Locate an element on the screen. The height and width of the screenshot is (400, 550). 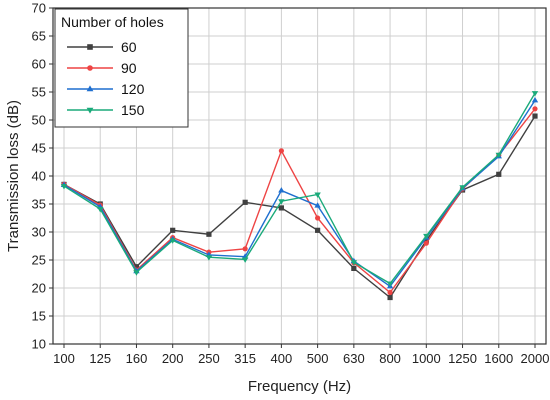
legend-label: 60 is located at coordinates (129, 47).